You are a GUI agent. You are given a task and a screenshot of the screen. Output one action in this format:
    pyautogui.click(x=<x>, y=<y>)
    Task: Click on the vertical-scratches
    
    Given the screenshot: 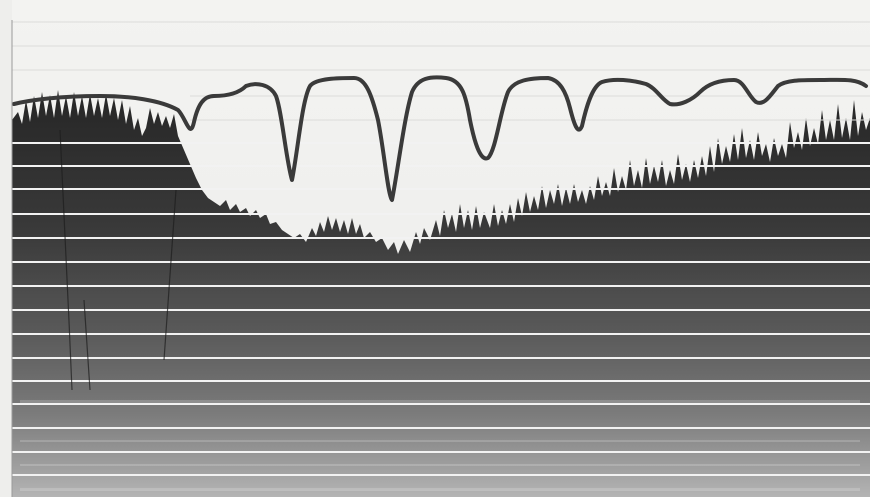 What is the action you would take?
    pyautogui.click(x=118, y=260)
    